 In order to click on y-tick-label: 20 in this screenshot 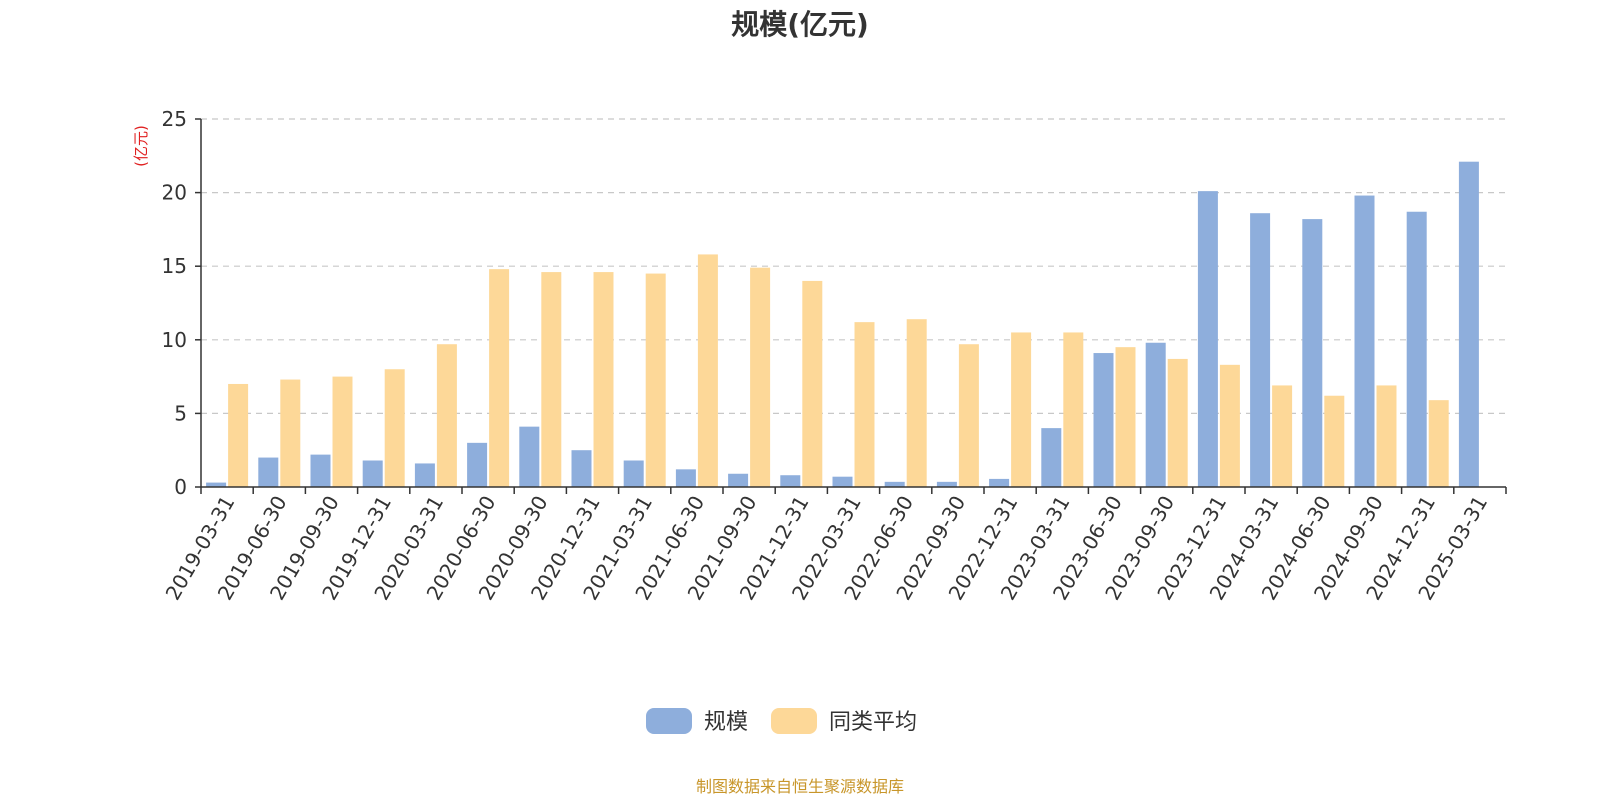, I will do `click(174, 193)`.